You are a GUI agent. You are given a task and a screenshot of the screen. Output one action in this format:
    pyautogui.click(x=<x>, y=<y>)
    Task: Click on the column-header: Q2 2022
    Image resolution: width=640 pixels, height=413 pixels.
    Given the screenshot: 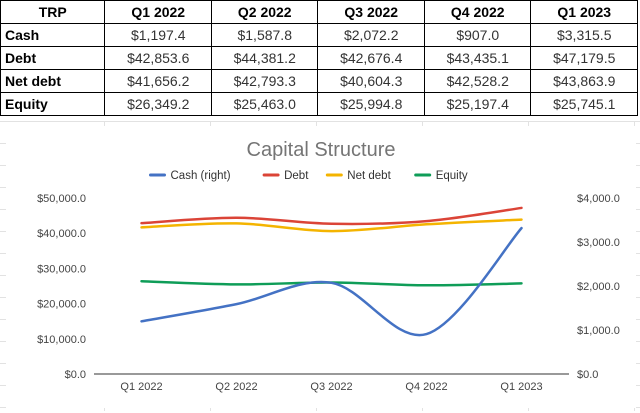 What is the action you would take?
    pyautogui.click(x=264, y=12)
    